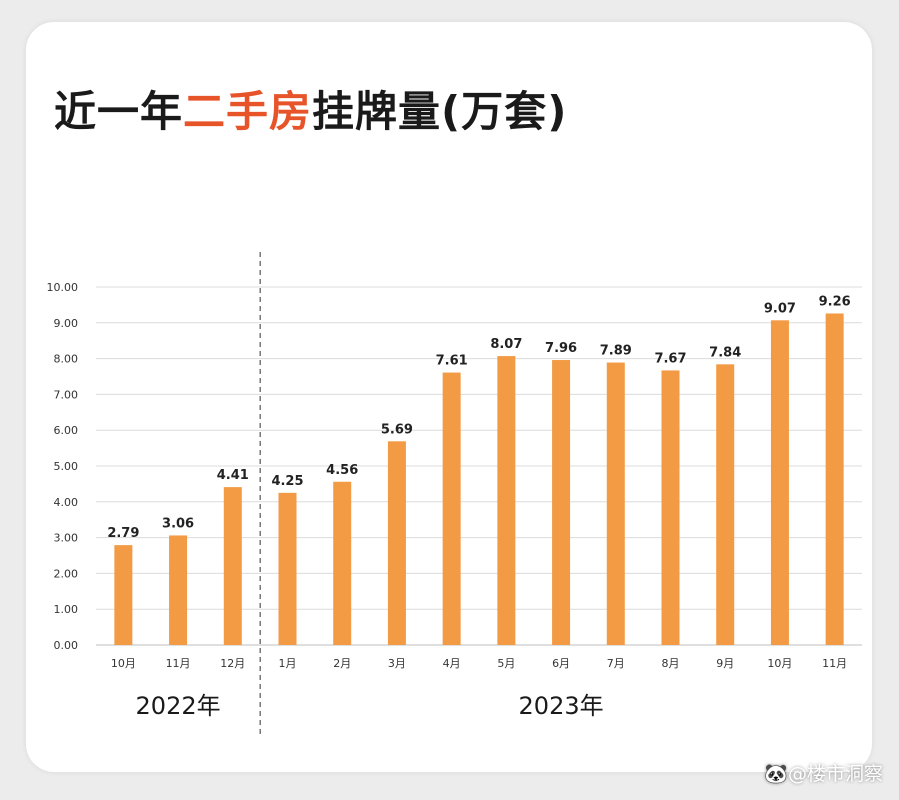  What do you see at coordinates (780, 308) in the screenshot?
I see `data-label: 9.07` at bounding box center [780, 308].